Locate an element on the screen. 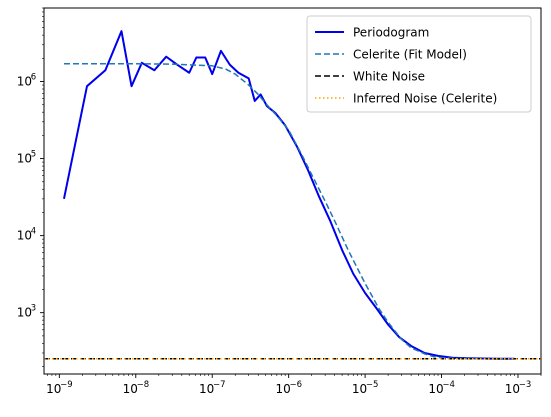 This screenshot has width=551, height=417. x-tick-label-1: 10⁻⁸ is located at coordinates (136, 388).